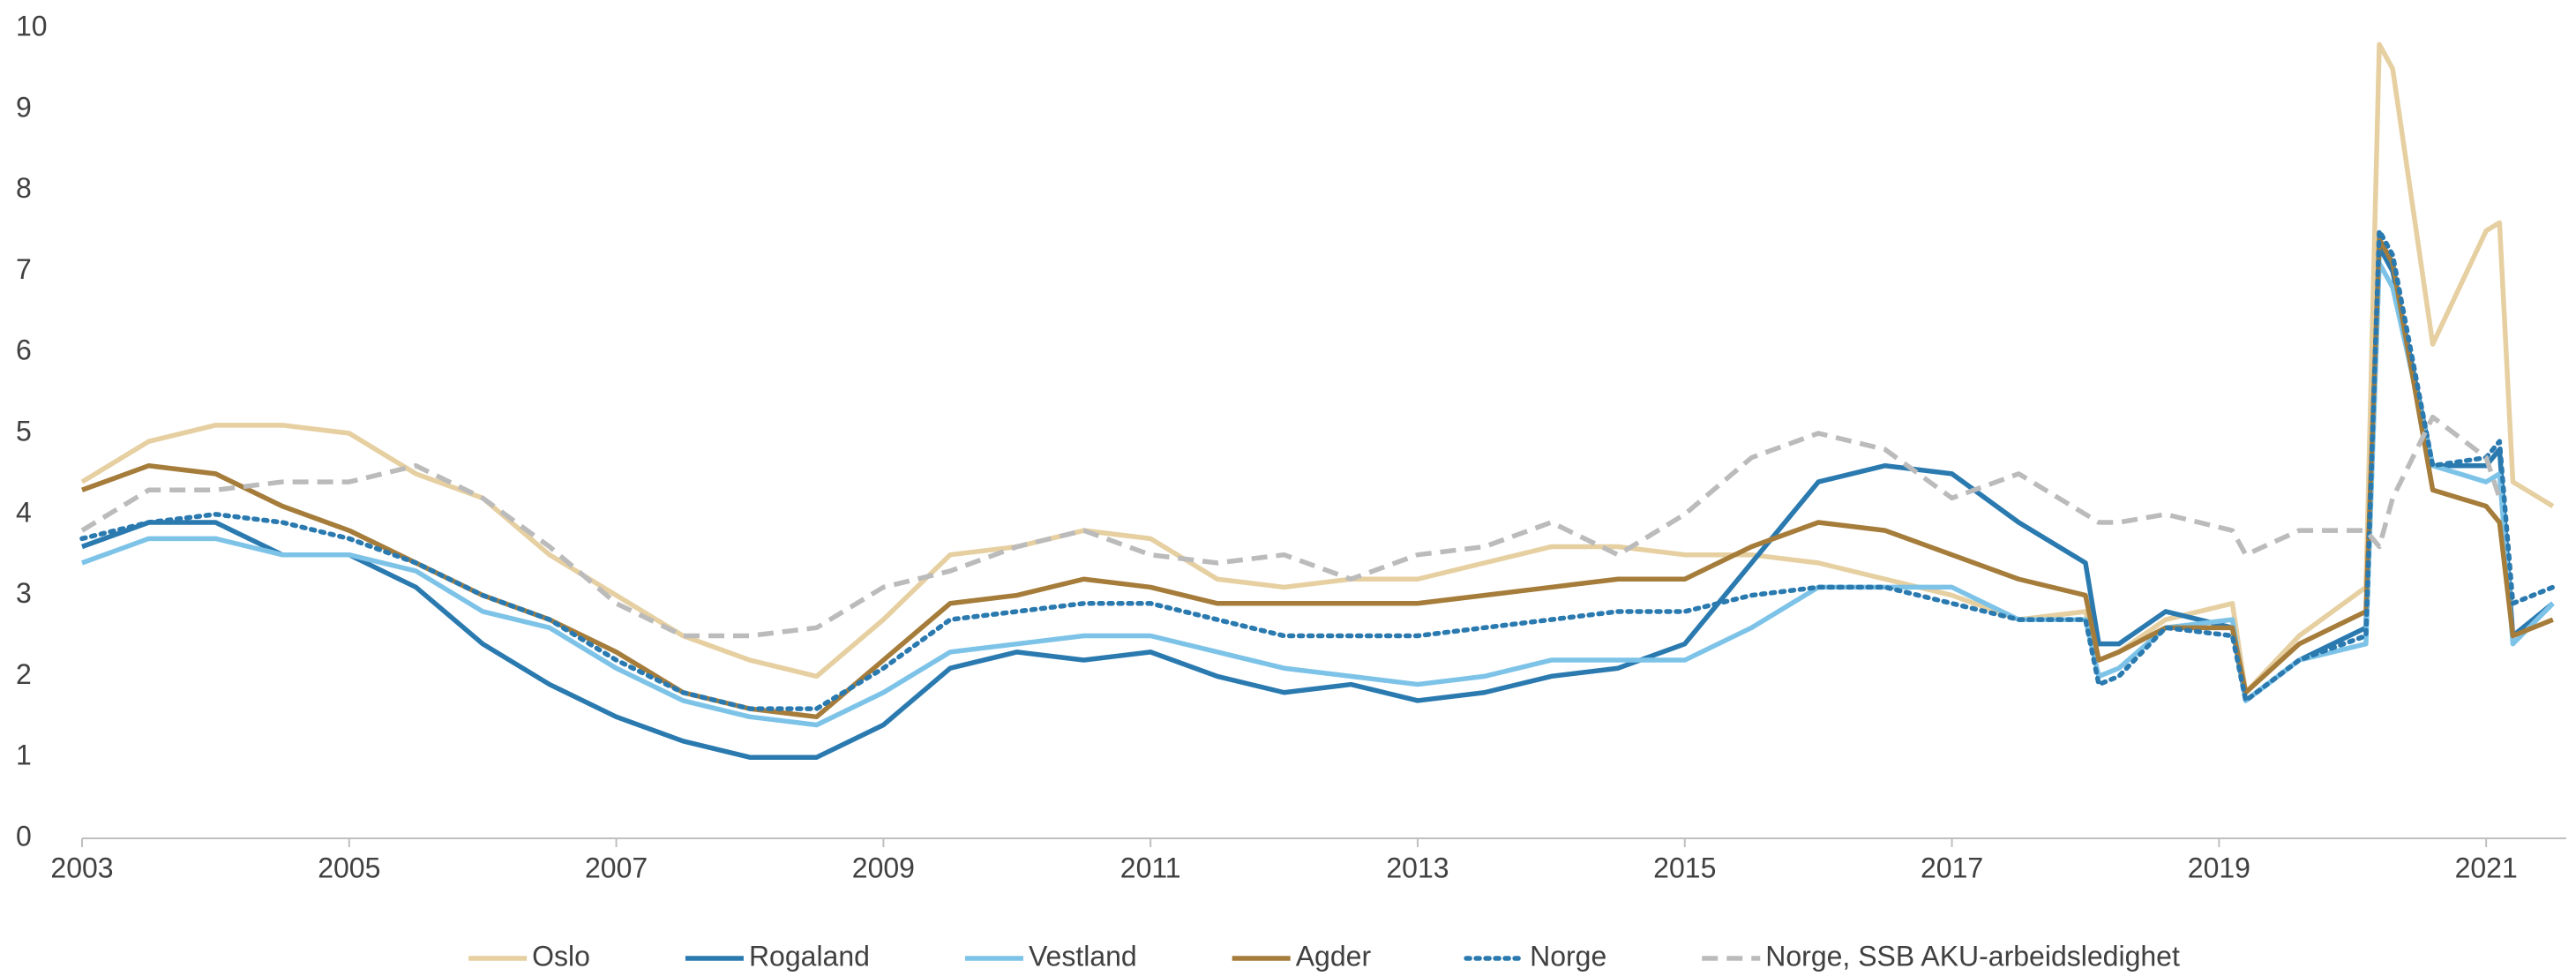 The width and height of the screenshot is (2576, 976). Describe the element at coordinates (349, 867) in the screenshot. I see `x-tick-label: 2005` at that location.